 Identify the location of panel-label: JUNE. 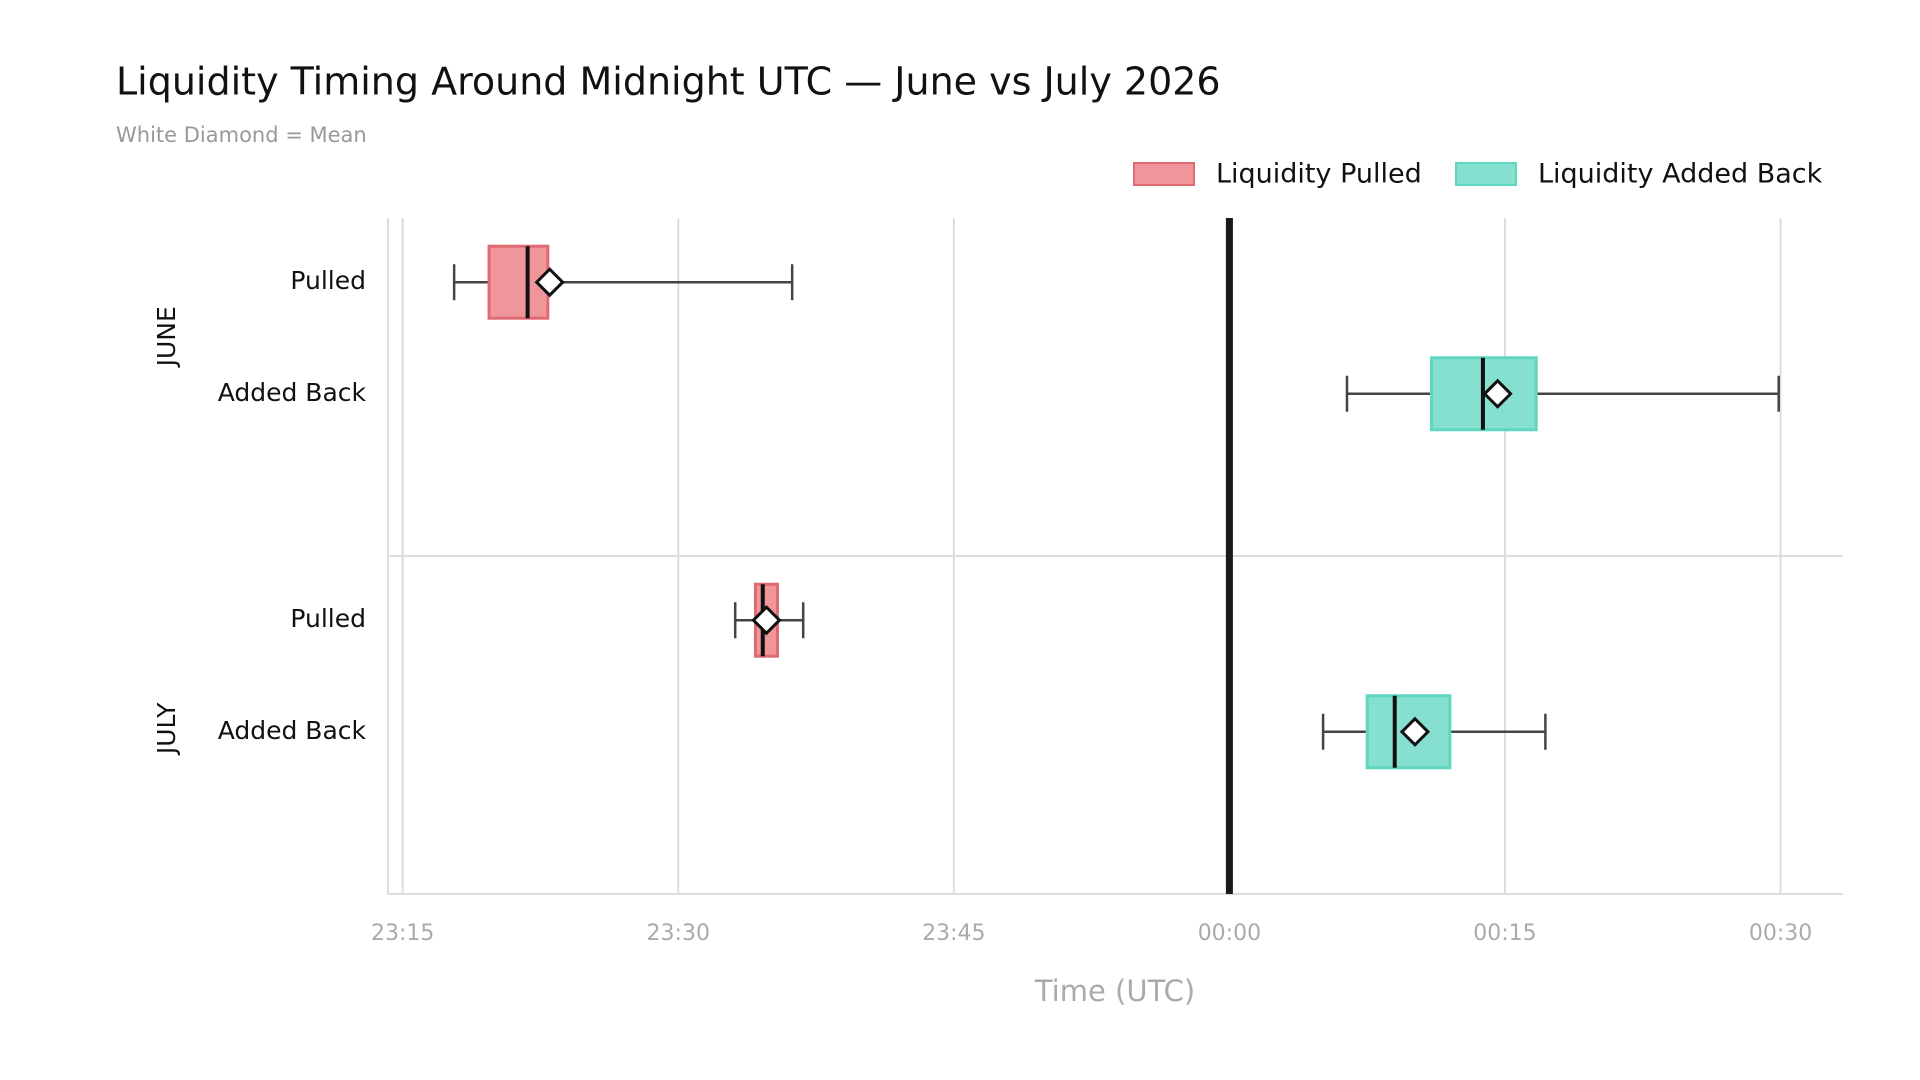
(166, 337).